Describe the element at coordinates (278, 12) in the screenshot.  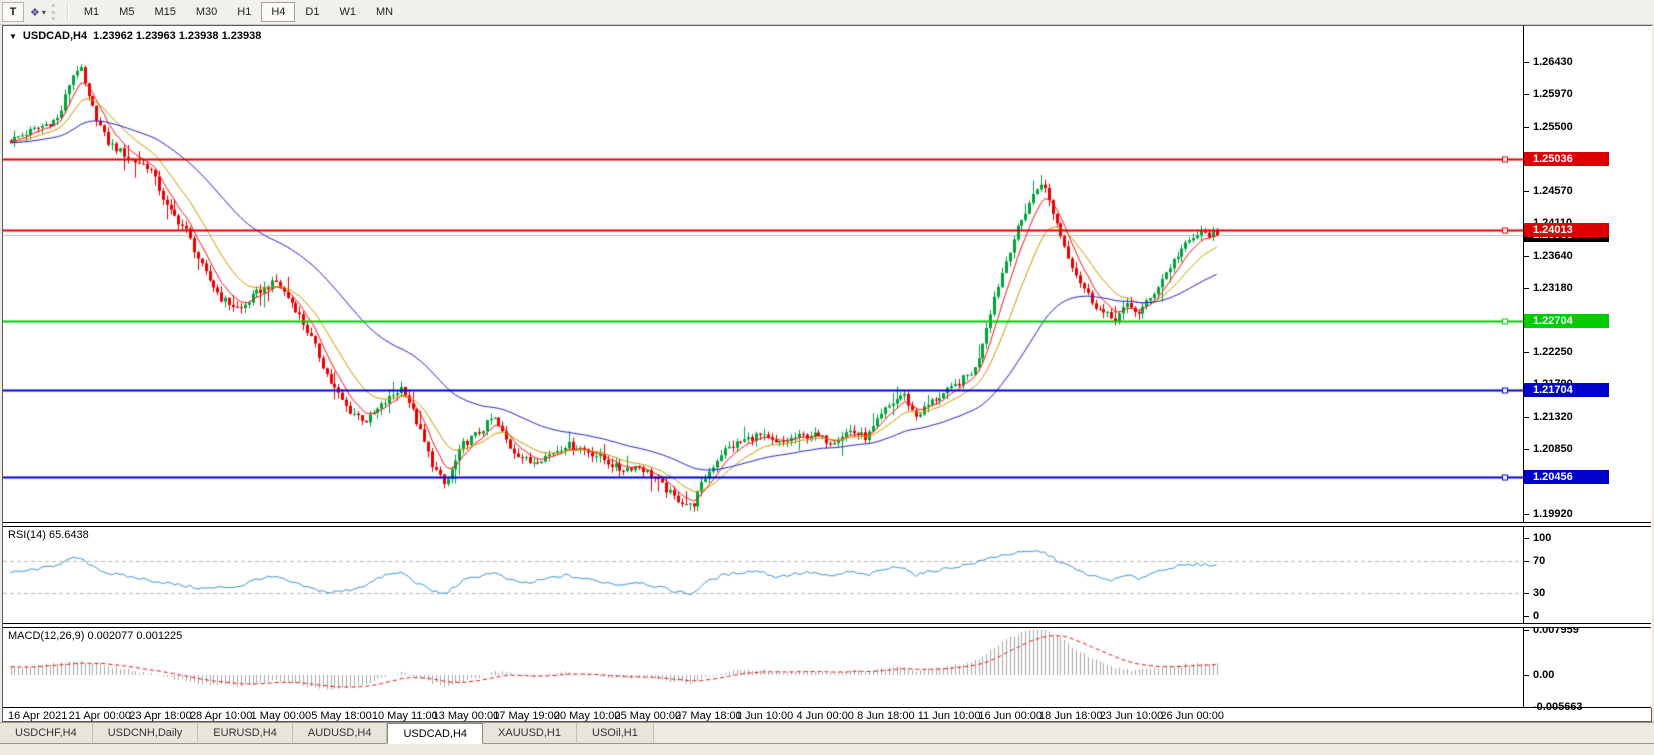
I see `timeframe-button-h4: H4` at that location.